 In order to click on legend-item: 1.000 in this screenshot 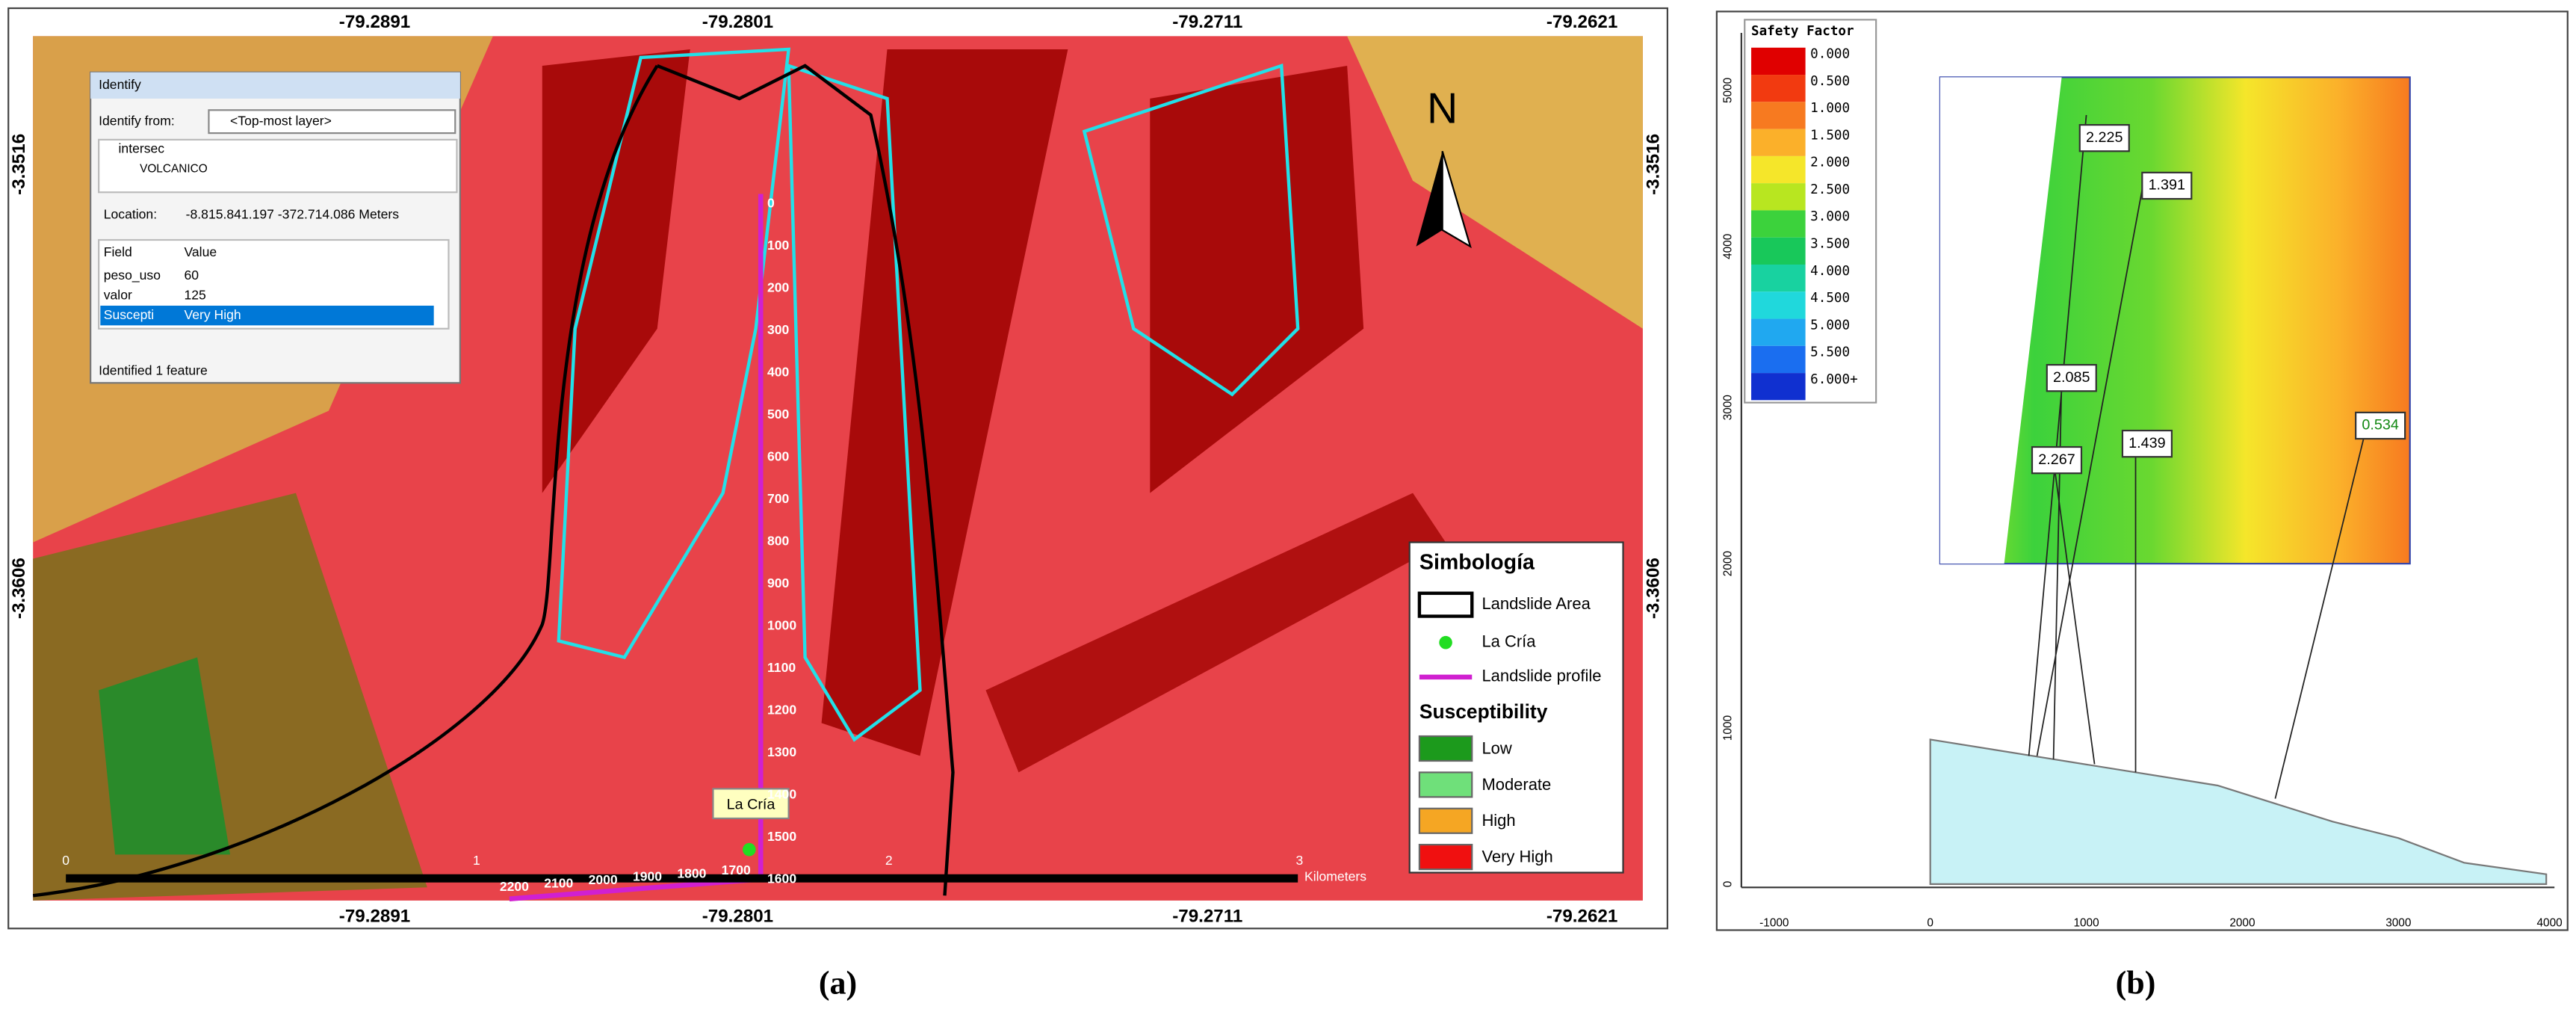, I will do `click(1830, 109)`.